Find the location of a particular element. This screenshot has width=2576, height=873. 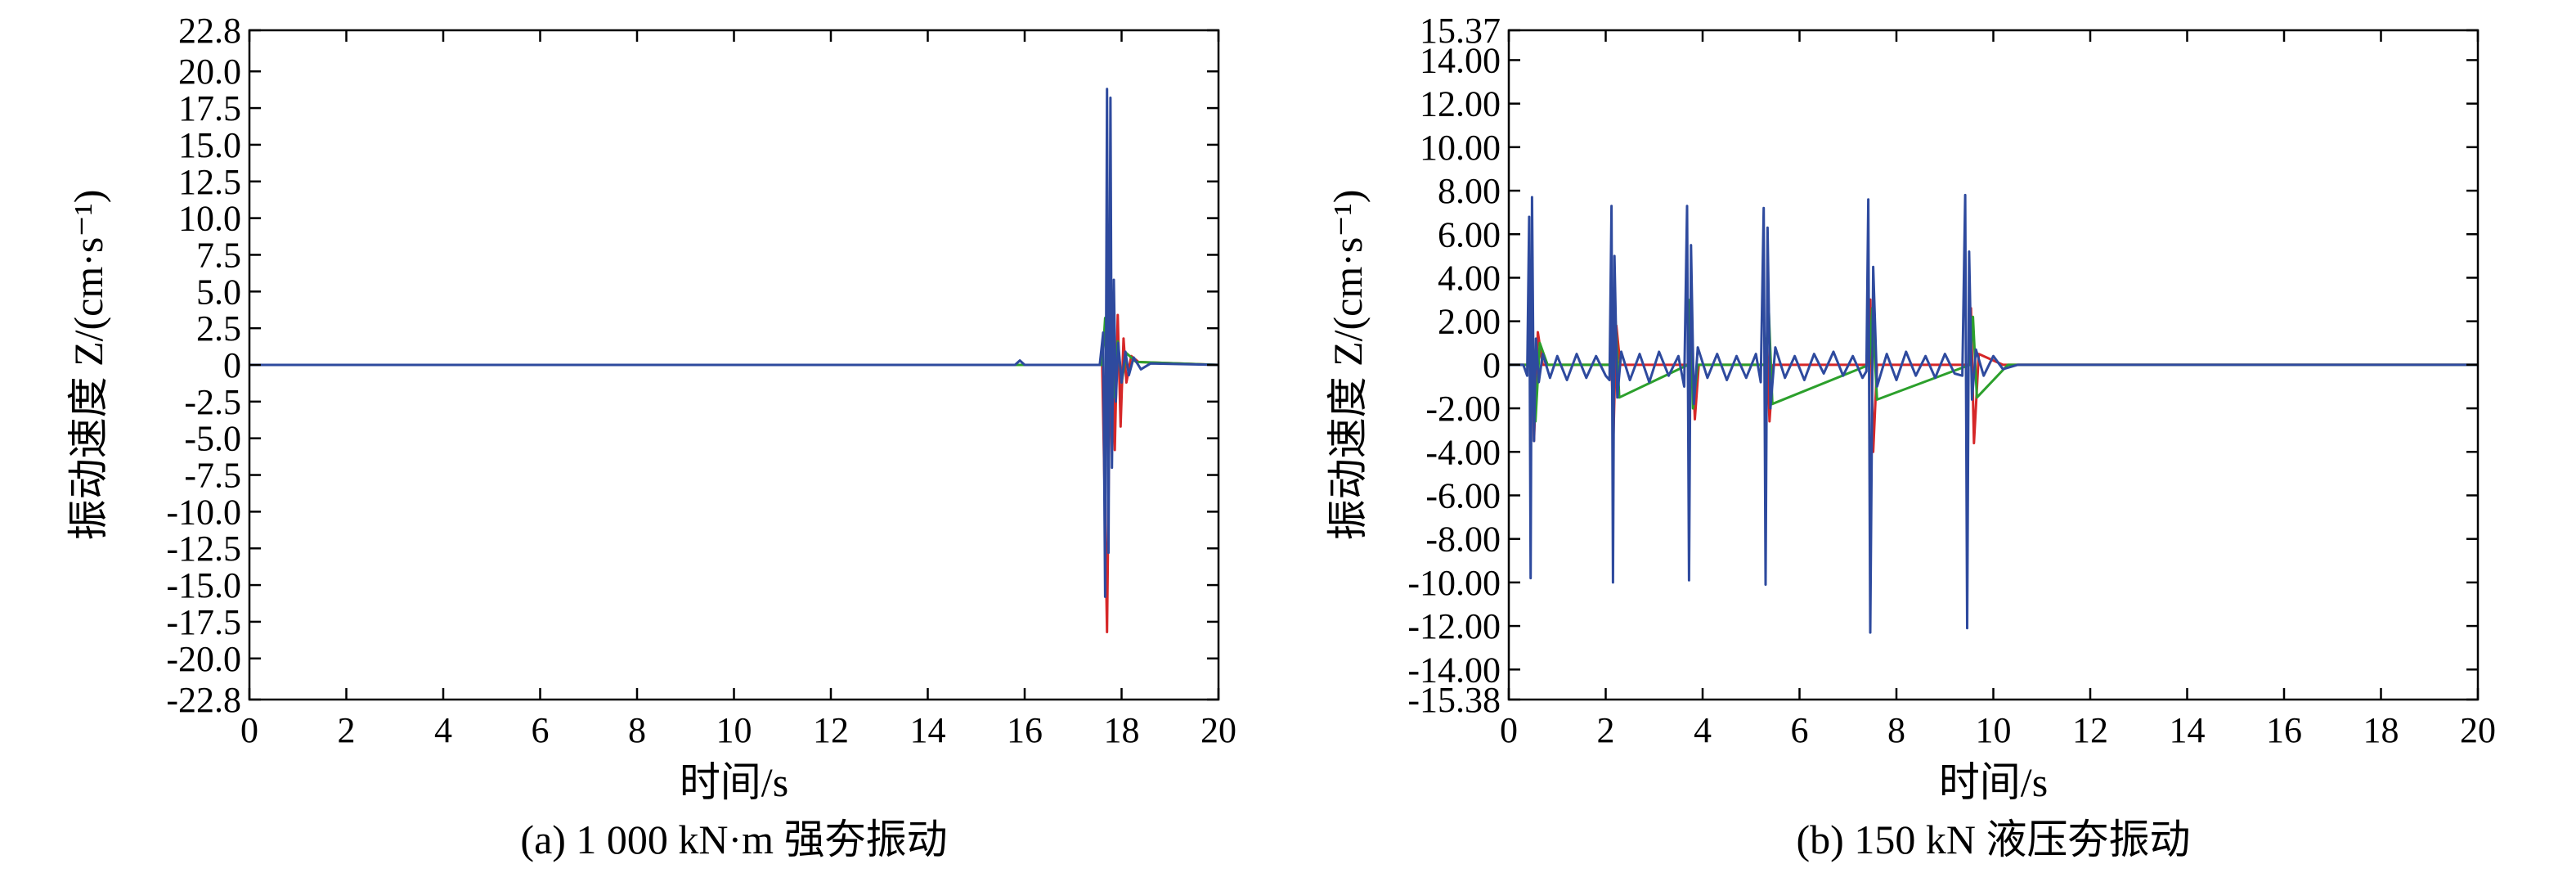

y-tick-label: 7.5 is located at coordinates (218, 255).